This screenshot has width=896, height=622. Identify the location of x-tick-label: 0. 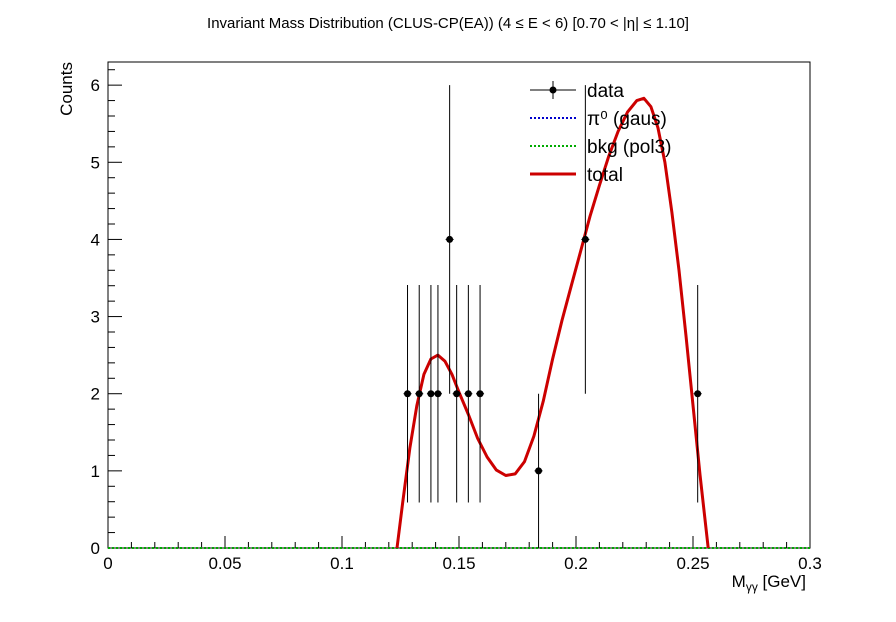
(107, 563).